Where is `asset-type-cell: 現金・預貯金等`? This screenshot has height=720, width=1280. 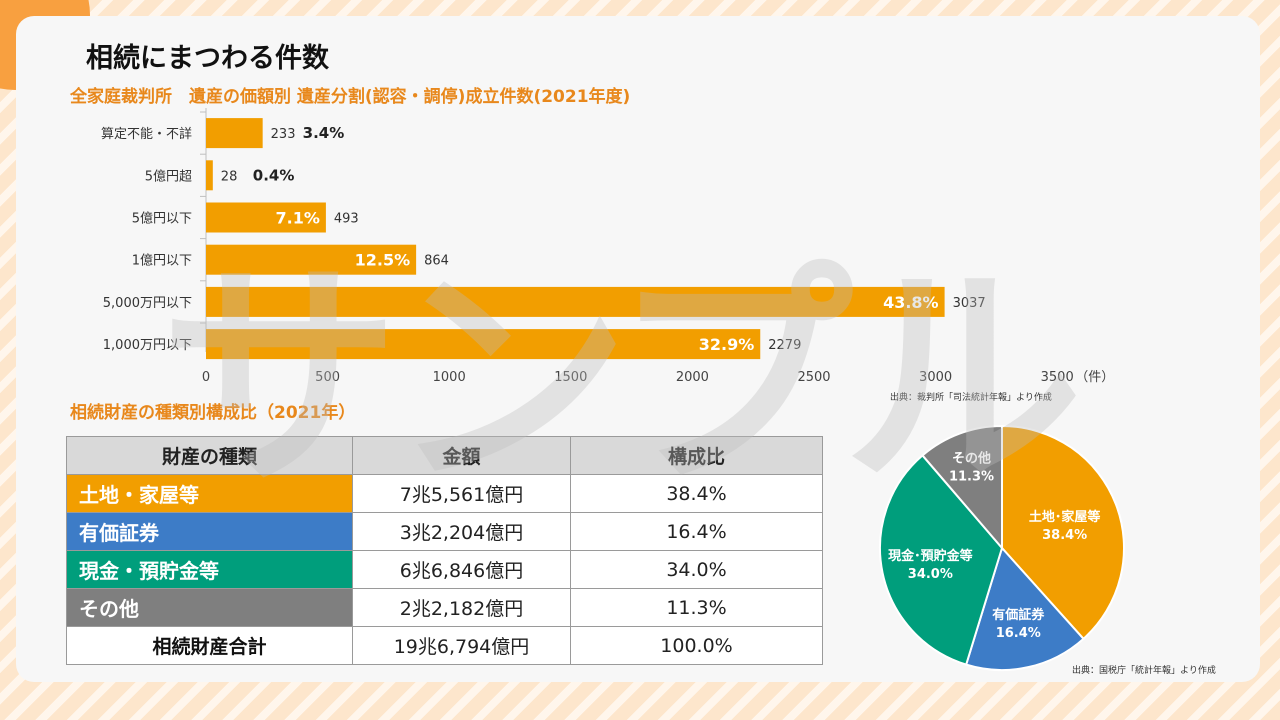
asset-type-cell: 現金・預貯金等 is located at coordinates (209, 569).